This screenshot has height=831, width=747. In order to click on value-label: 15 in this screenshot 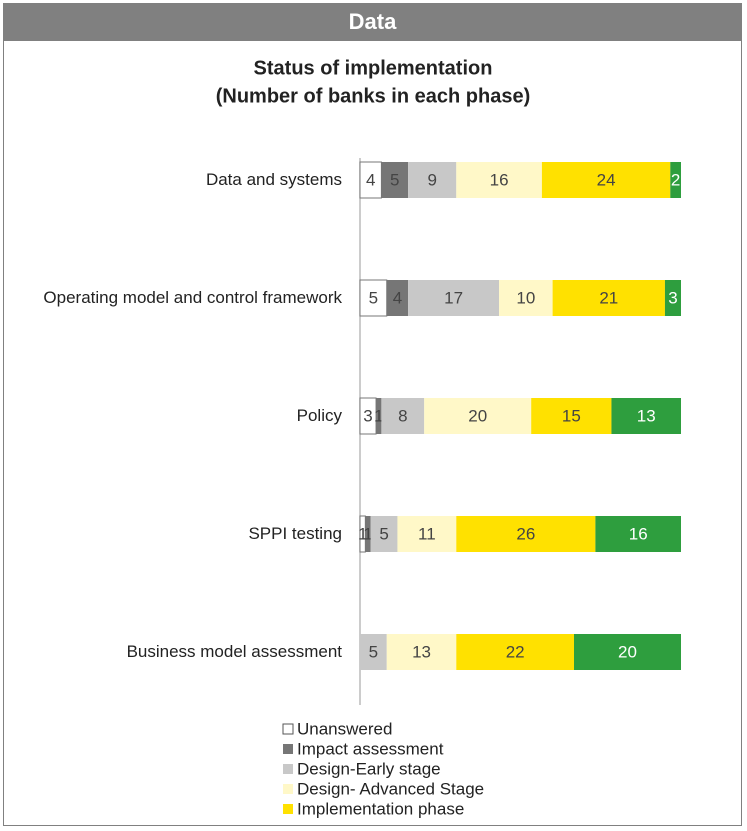, I will do `click(571, 415)`.